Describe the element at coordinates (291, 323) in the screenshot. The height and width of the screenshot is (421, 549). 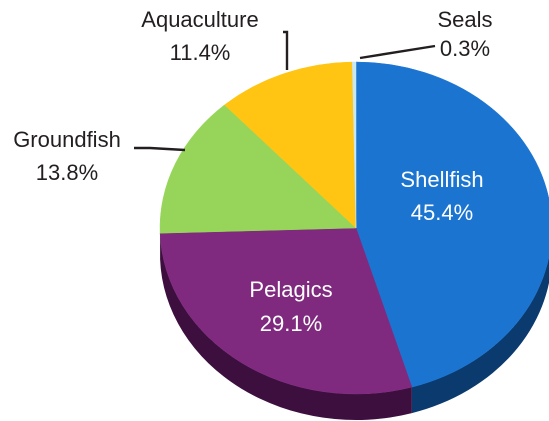
I see `slice-label-pelagics-value: 29.1%` at that location.